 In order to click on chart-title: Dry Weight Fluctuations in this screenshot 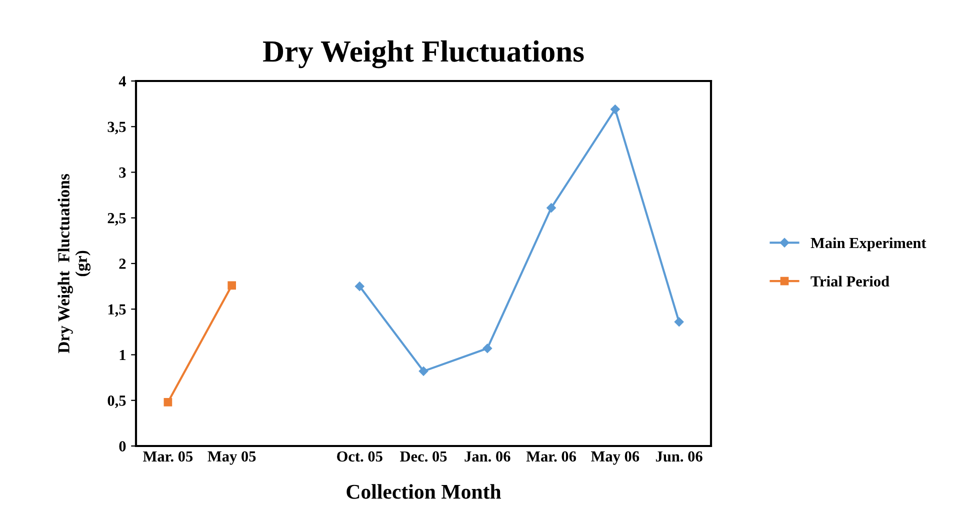, I will do `click(423, 54)`.